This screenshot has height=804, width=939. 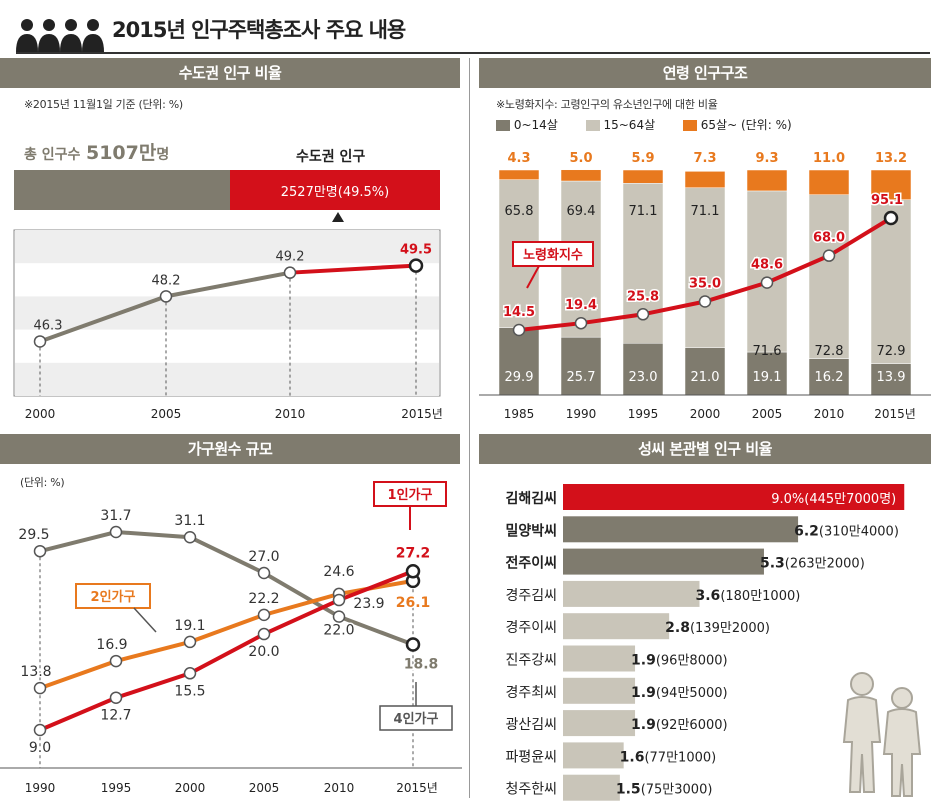 What do you see at coordinates (121, 153) in the screenshot?
I see `total-value: 5107만` at bounding box center [121, 153].